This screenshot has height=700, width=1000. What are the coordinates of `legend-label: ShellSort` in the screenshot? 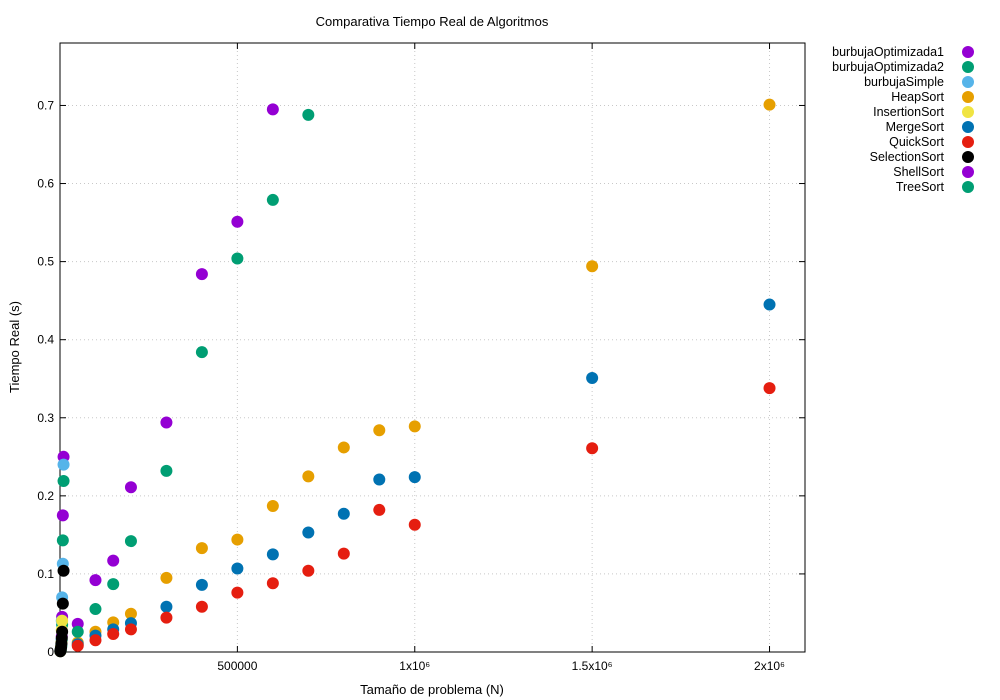 It's located at (918, 172).